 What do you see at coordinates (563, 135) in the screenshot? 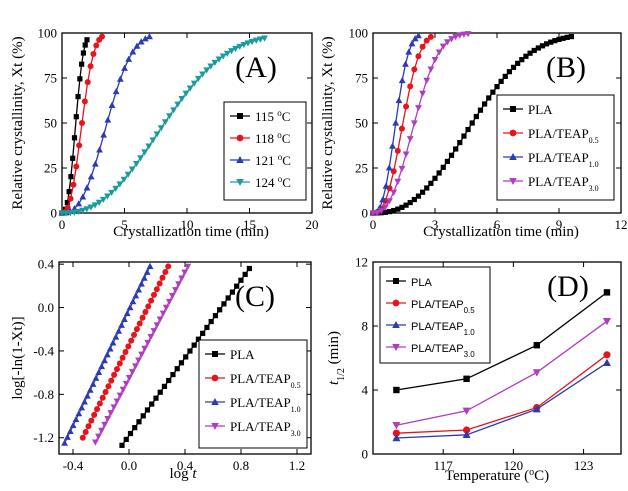
I see `legend-label: PLA/TEAP0.5` at bounding box center [563, 135].